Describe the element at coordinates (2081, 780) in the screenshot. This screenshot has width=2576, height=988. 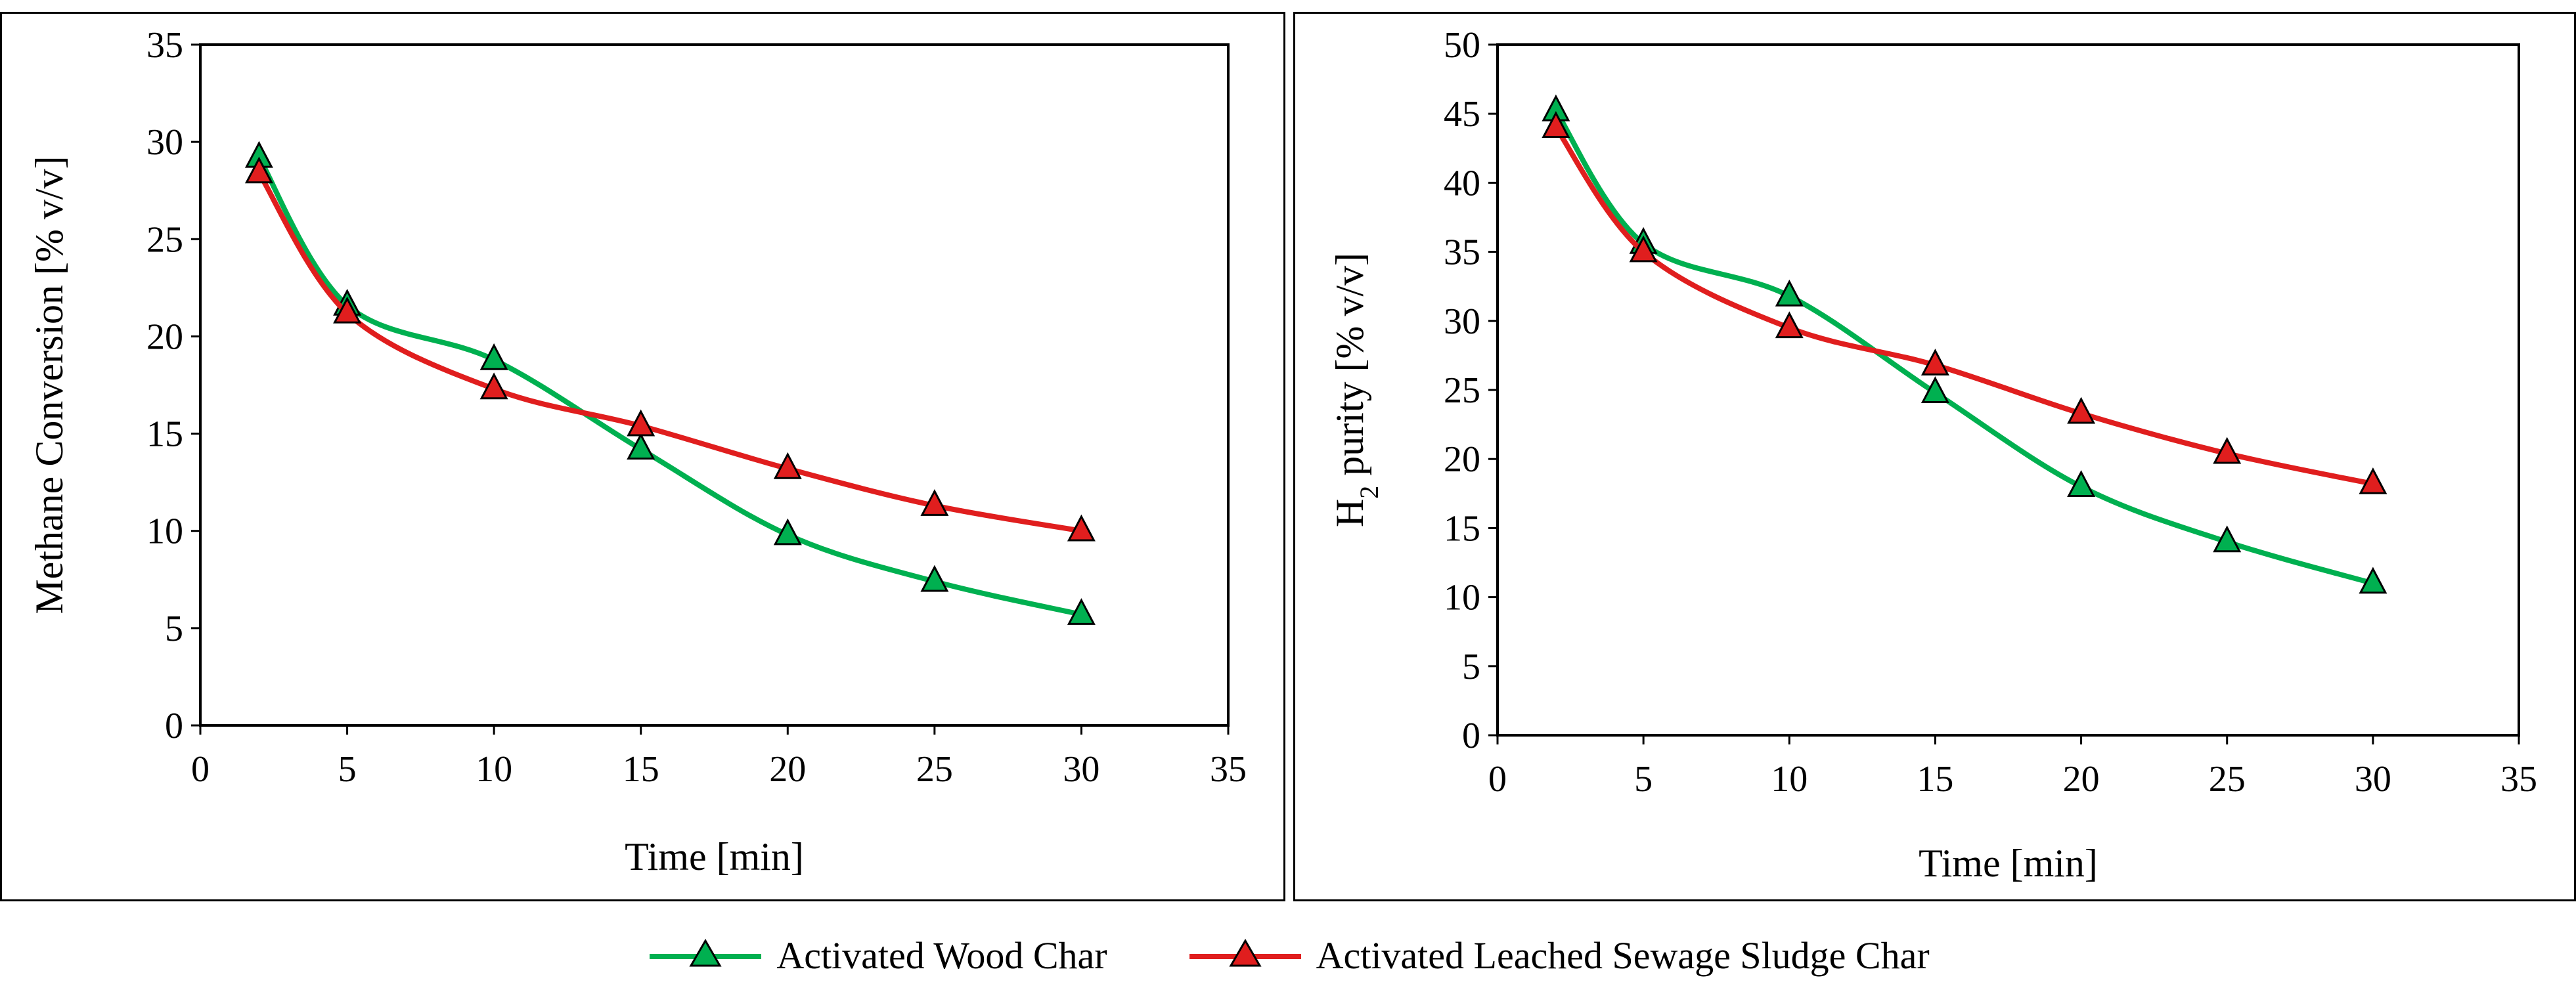
I see `right-xtick-label: 20` at that location.